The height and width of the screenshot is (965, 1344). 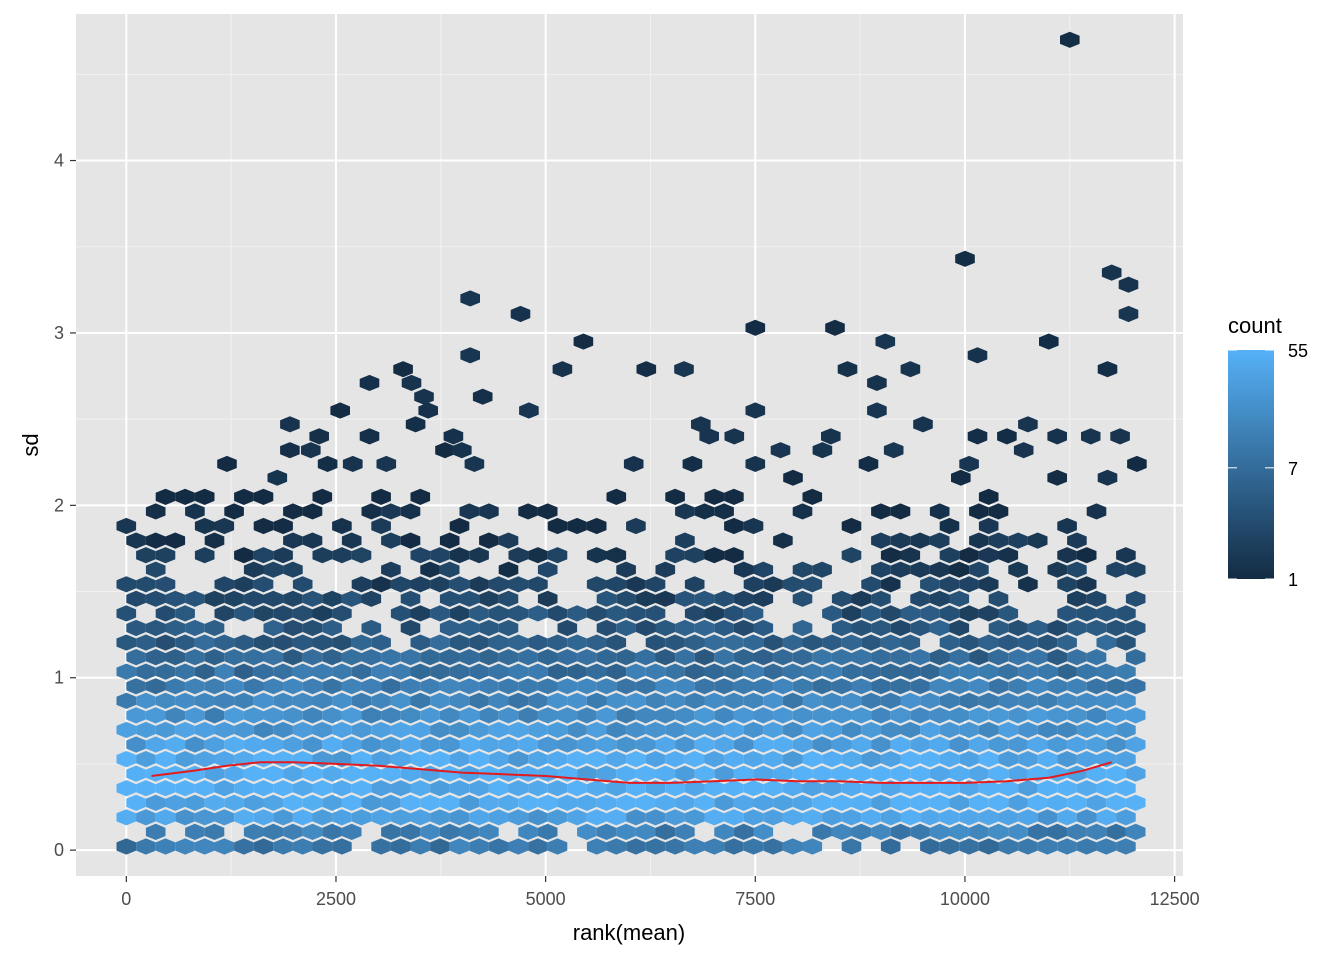 I want to click on x-tick-label: 0, so click(x=126, y=899).